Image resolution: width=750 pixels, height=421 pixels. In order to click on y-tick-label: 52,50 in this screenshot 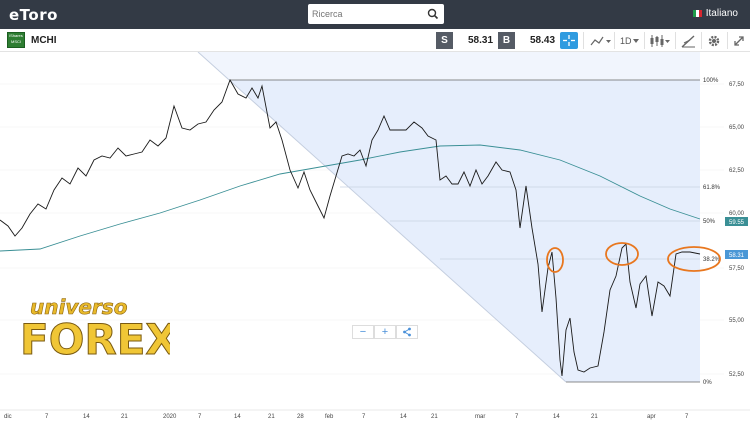, I will do `click(737, 375)`.